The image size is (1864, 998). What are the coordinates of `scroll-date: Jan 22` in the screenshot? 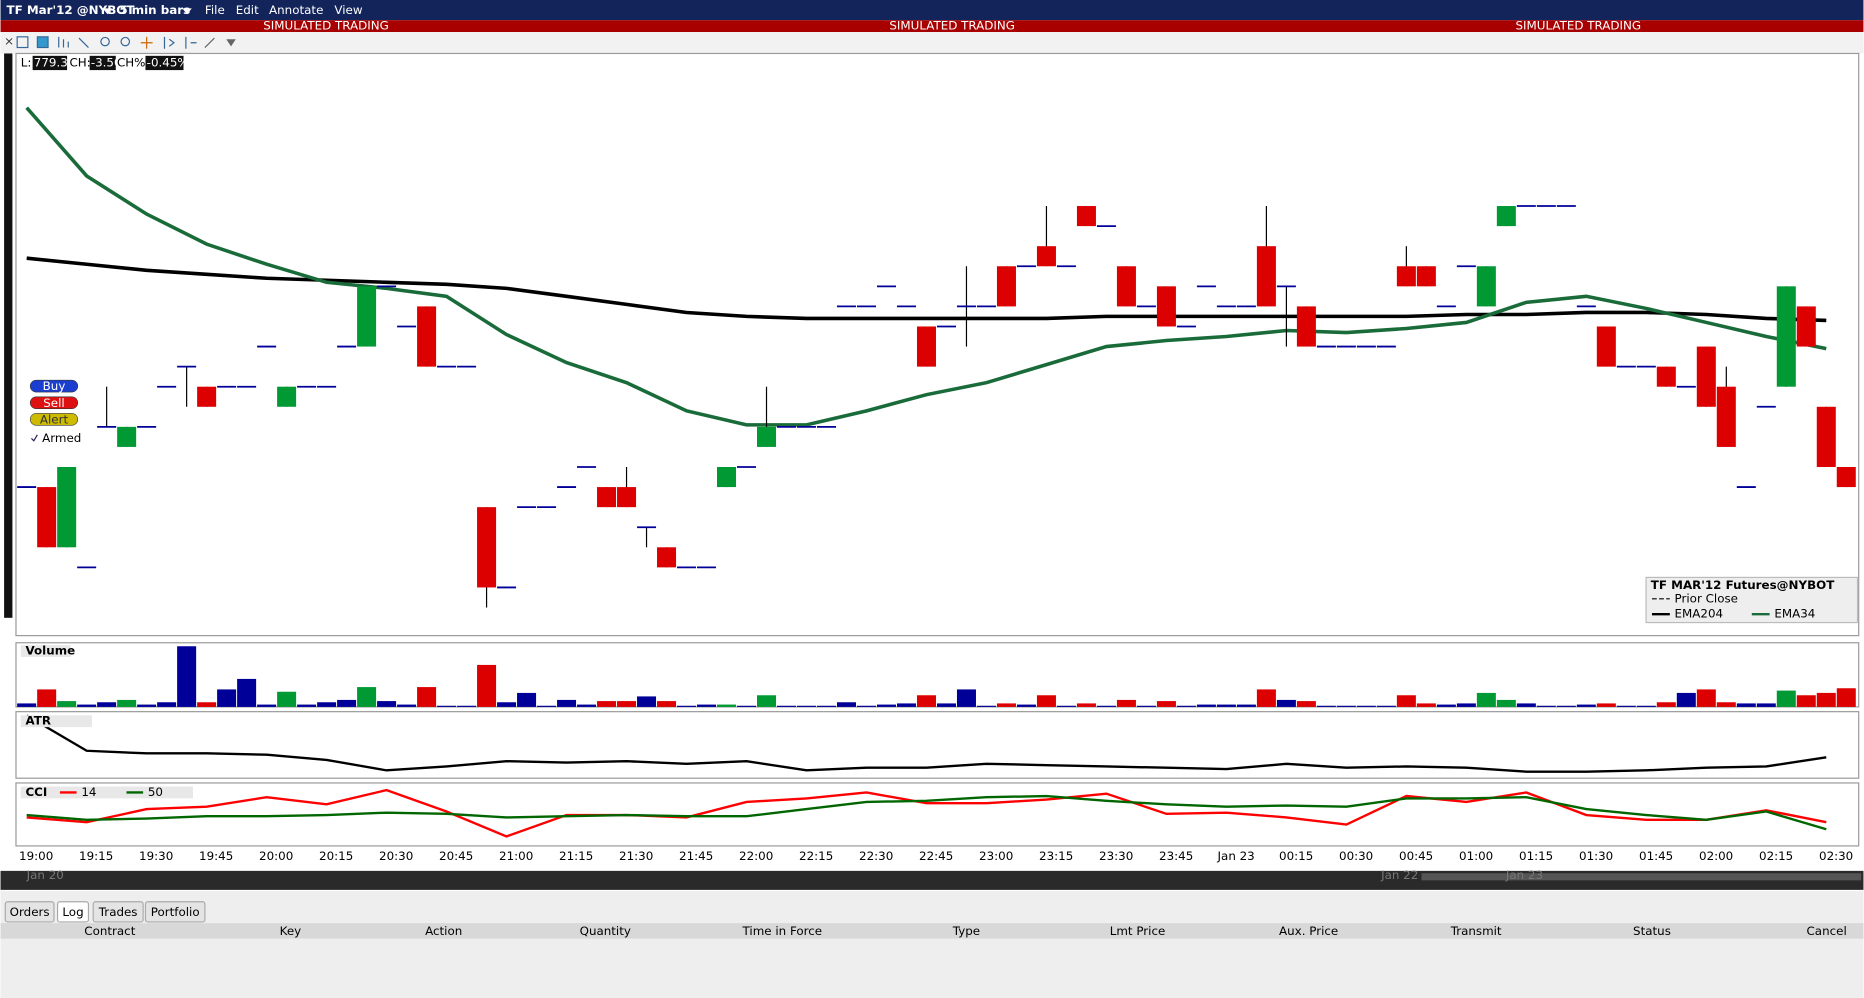 It's located at (1399, 875).